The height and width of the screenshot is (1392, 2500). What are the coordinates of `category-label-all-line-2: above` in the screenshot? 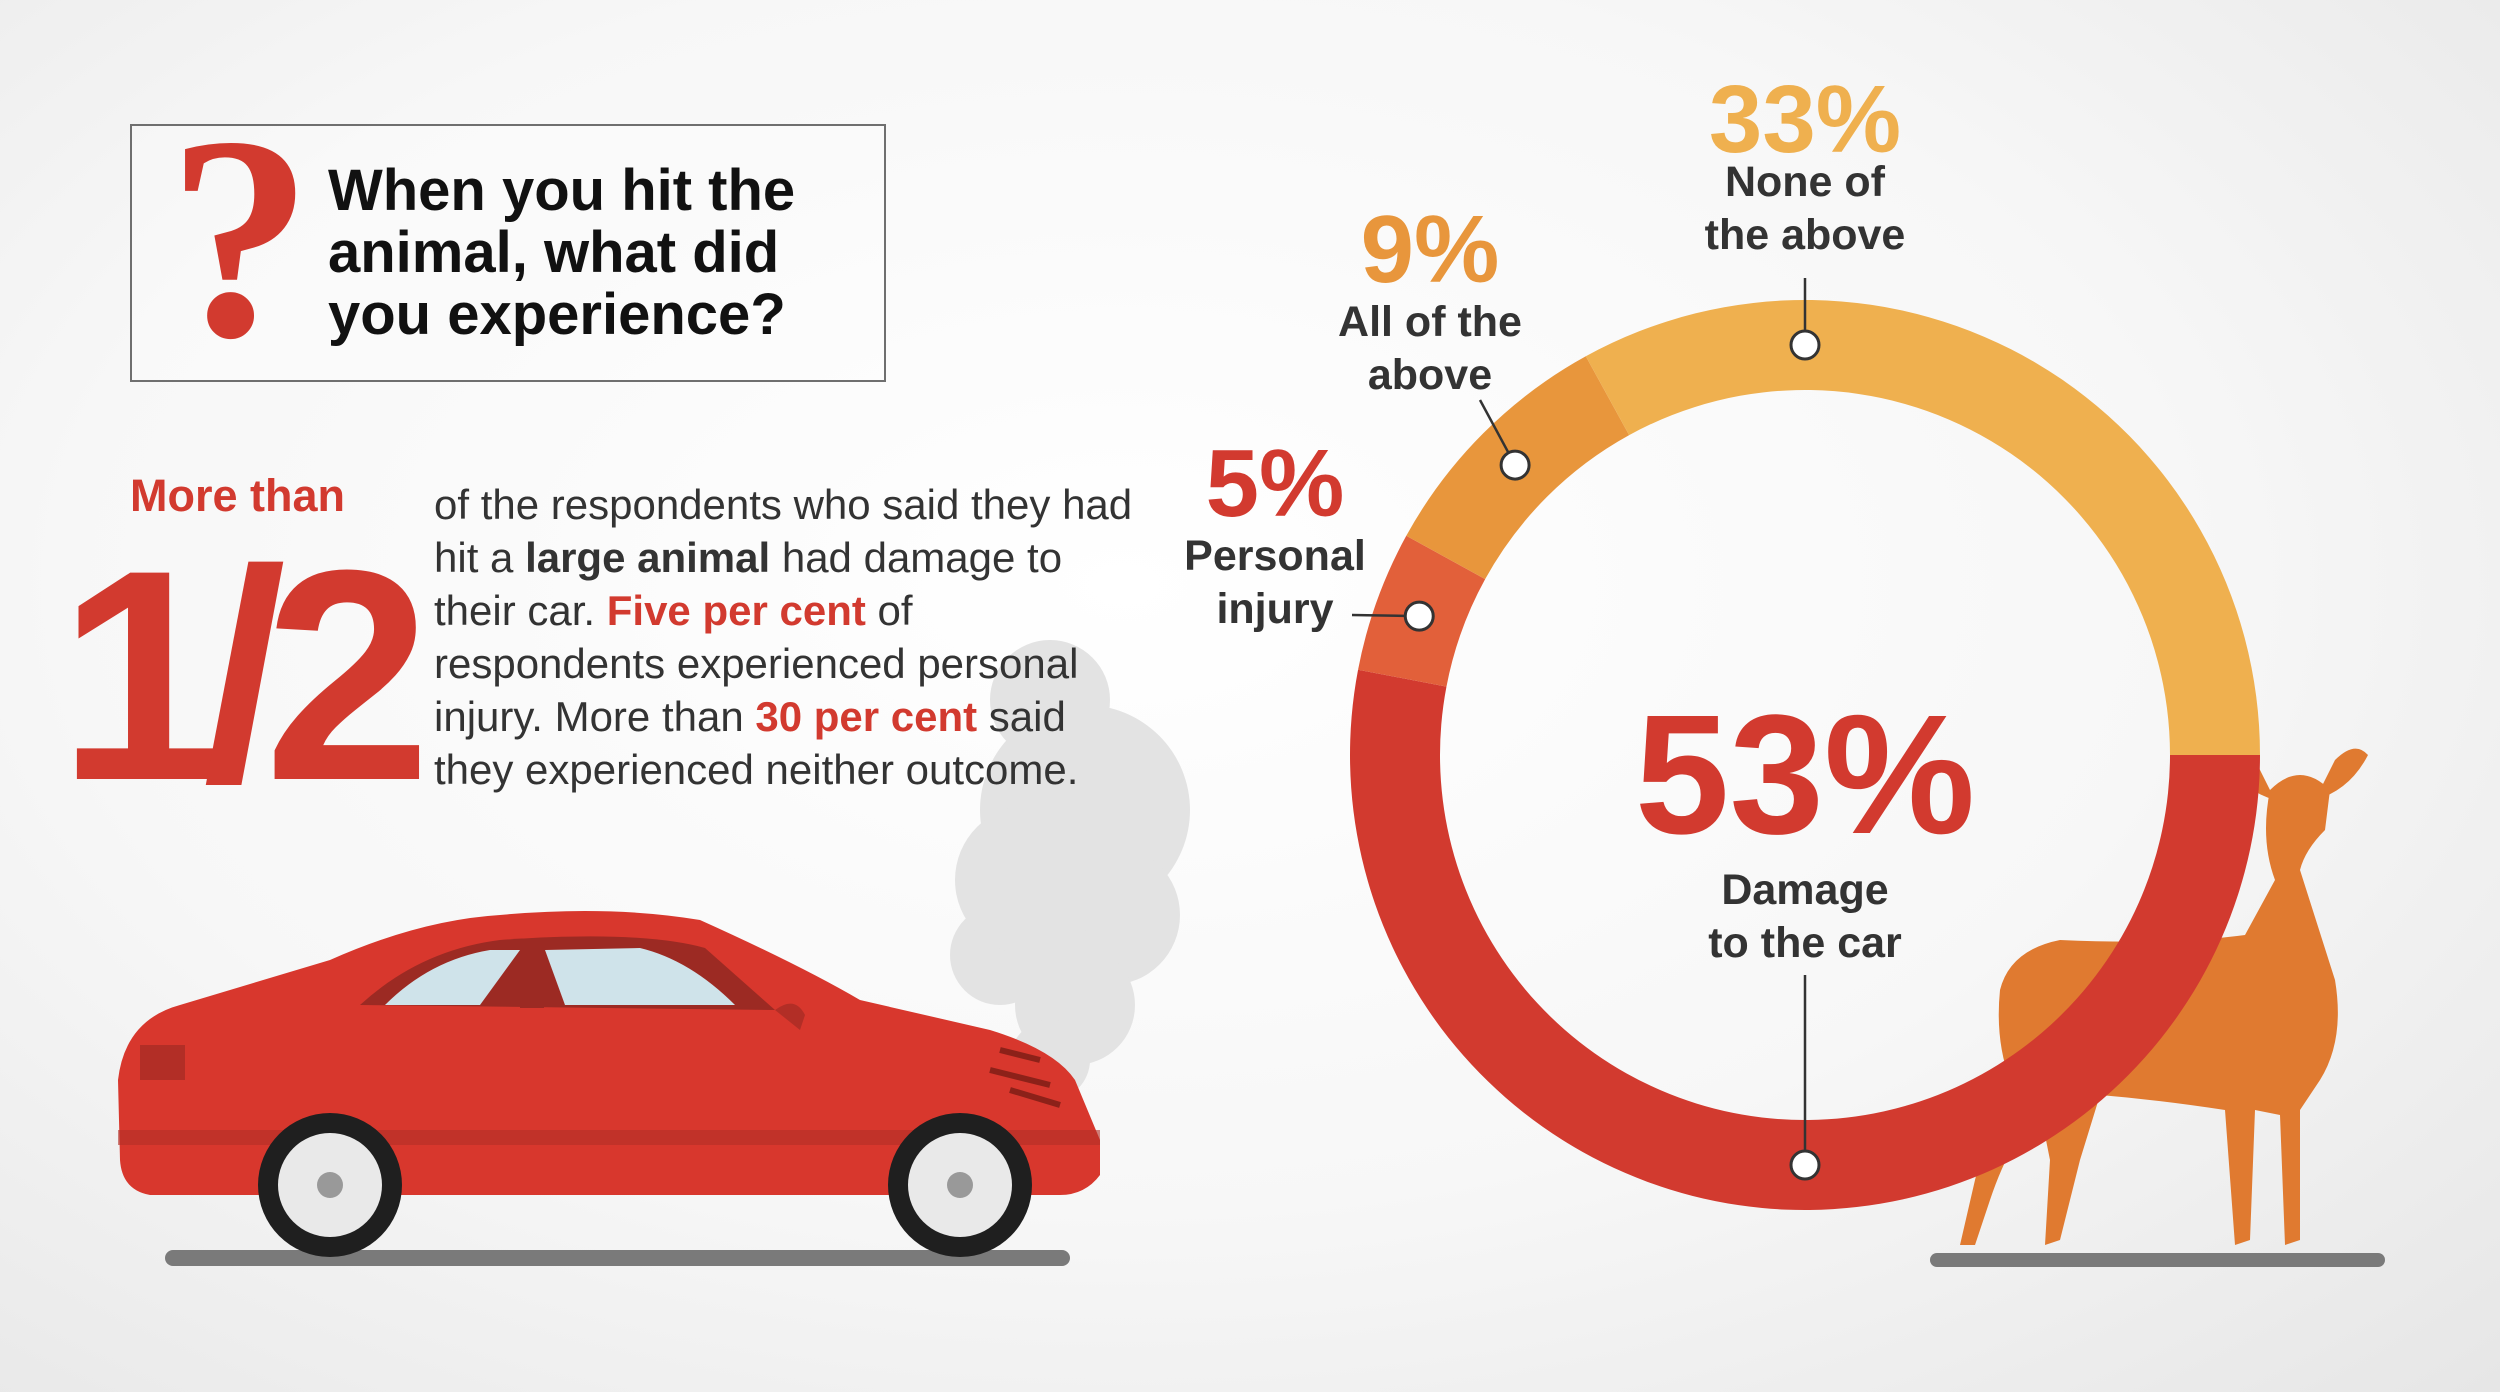 It's located at (1430, 375).